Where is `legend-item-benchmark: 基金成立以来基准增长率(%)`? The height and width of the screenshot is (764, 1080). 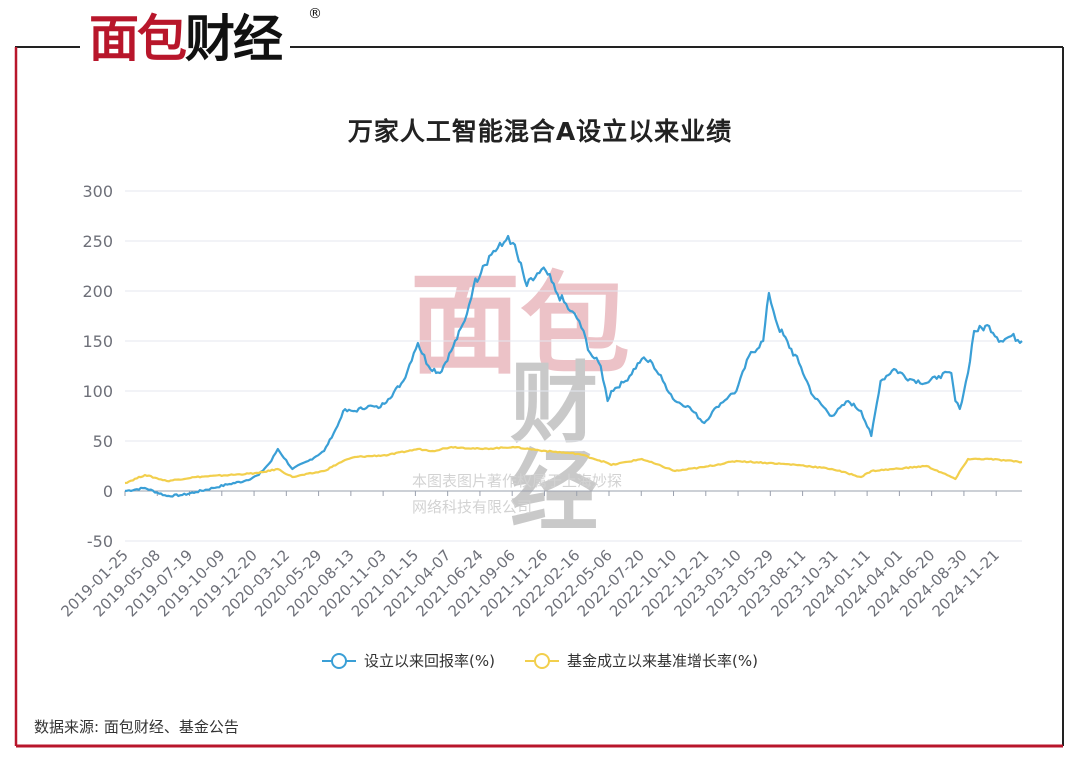
legend-item-benchmark: 基金成立以来基准增长率(%) is located at coordinates (641, 660).